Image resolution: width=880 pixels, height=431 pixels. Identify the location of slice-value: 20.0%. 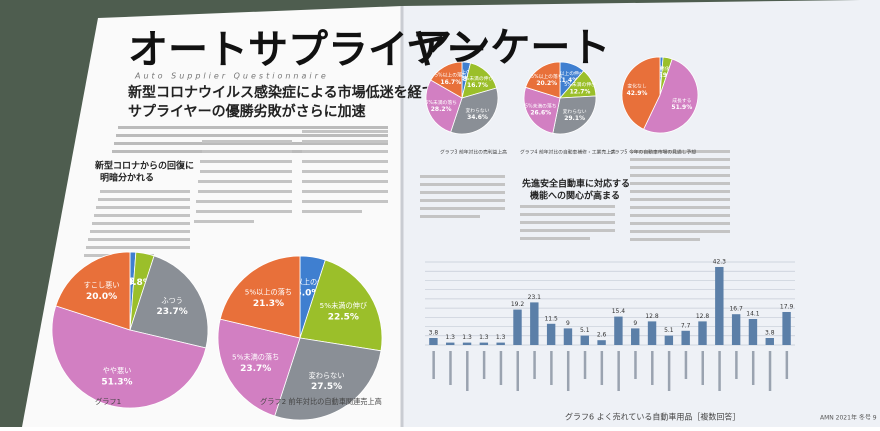
(101, 297).